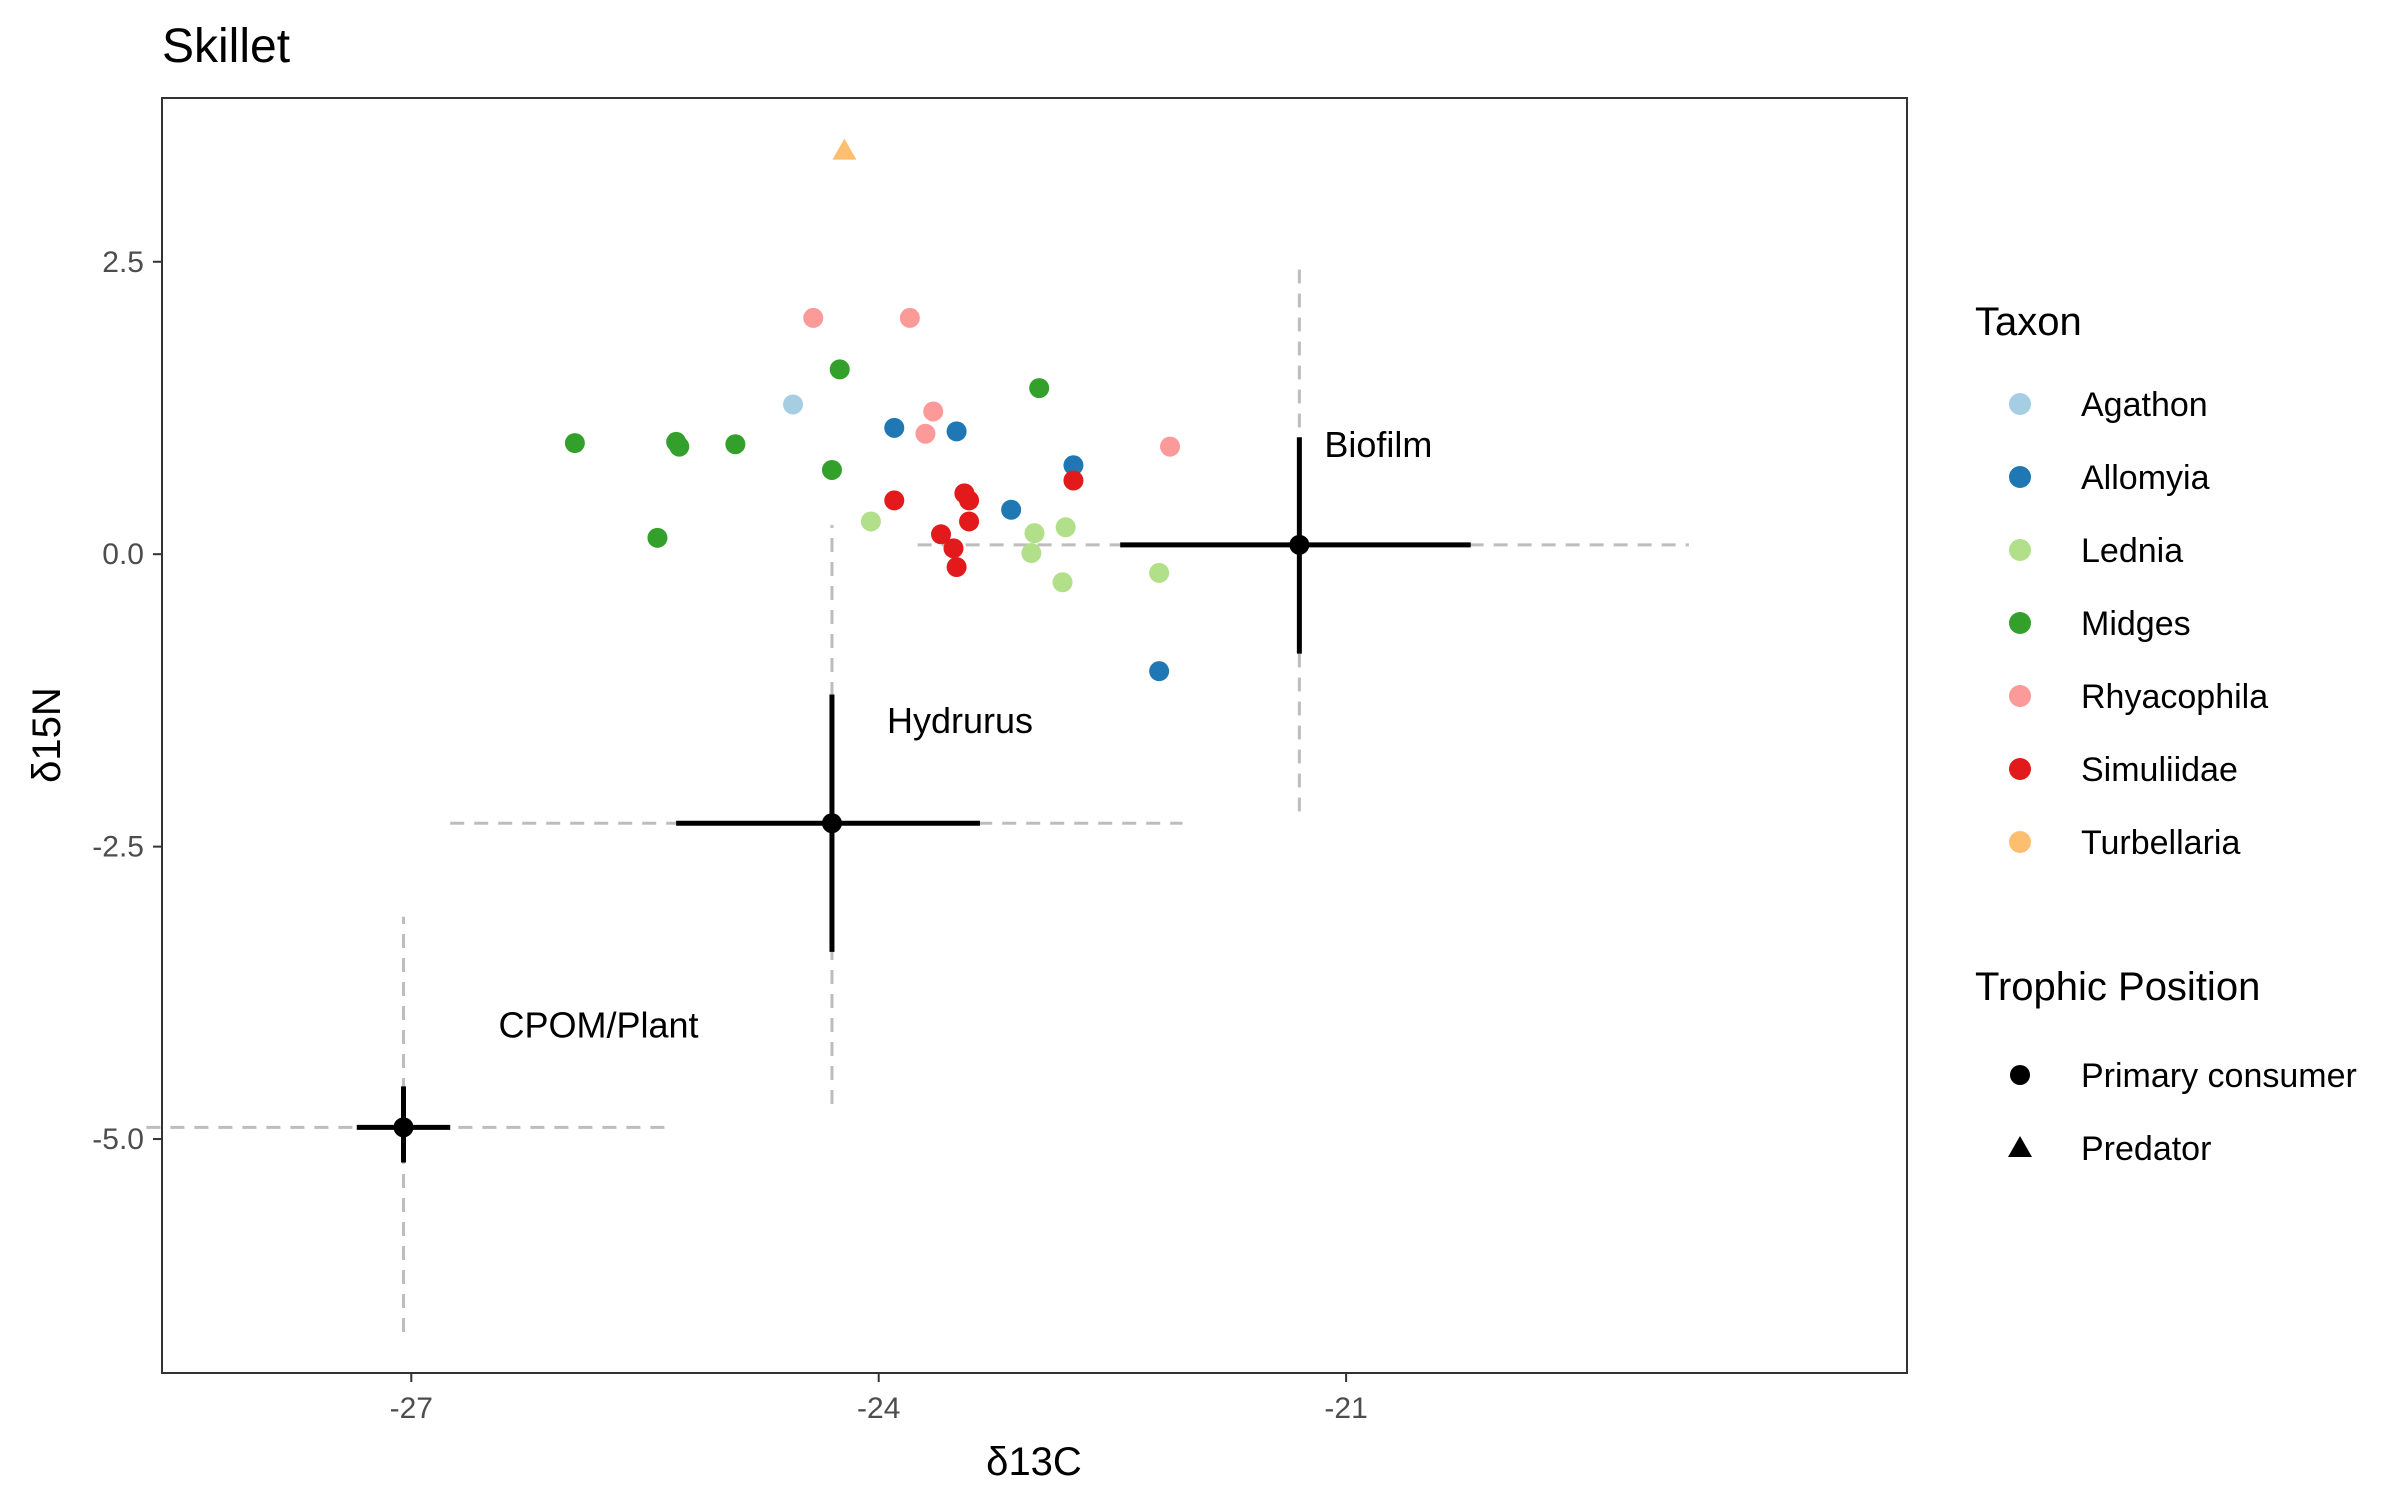  Describe the element at coordinates (1378, 444) in the screenshot. I see `source-label: Biofilm` at that location.